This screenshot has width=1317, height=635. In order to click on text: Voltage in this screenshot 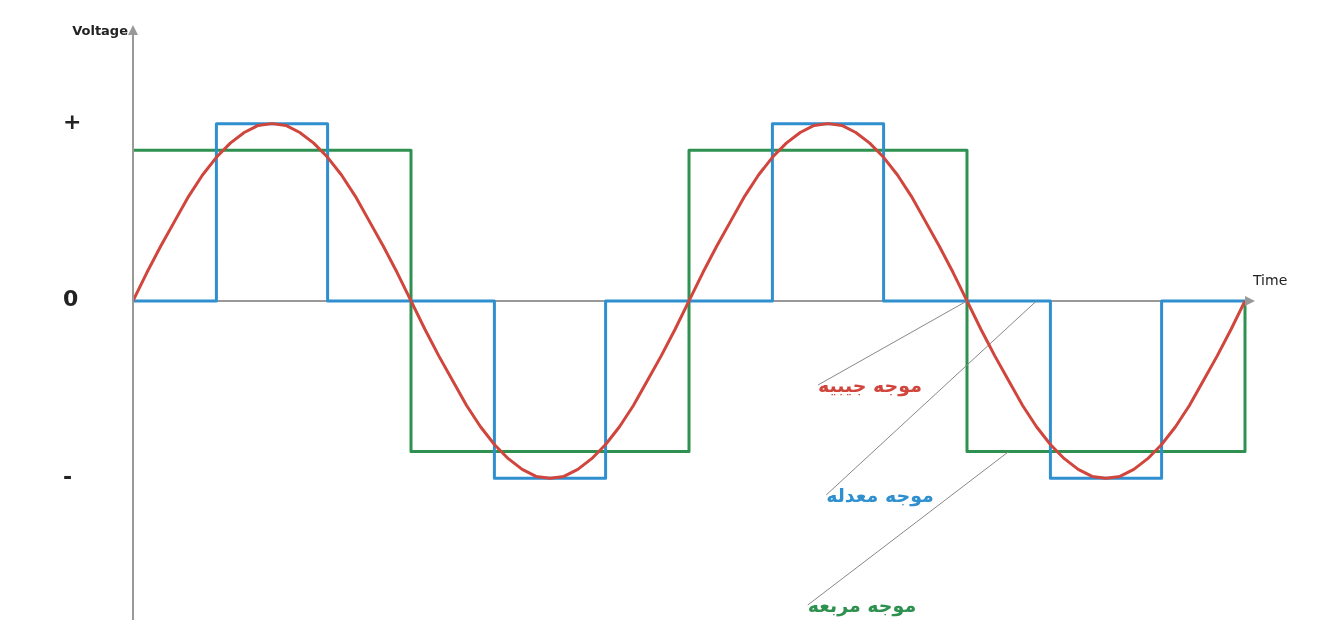, I will do `click(100, 30)`.